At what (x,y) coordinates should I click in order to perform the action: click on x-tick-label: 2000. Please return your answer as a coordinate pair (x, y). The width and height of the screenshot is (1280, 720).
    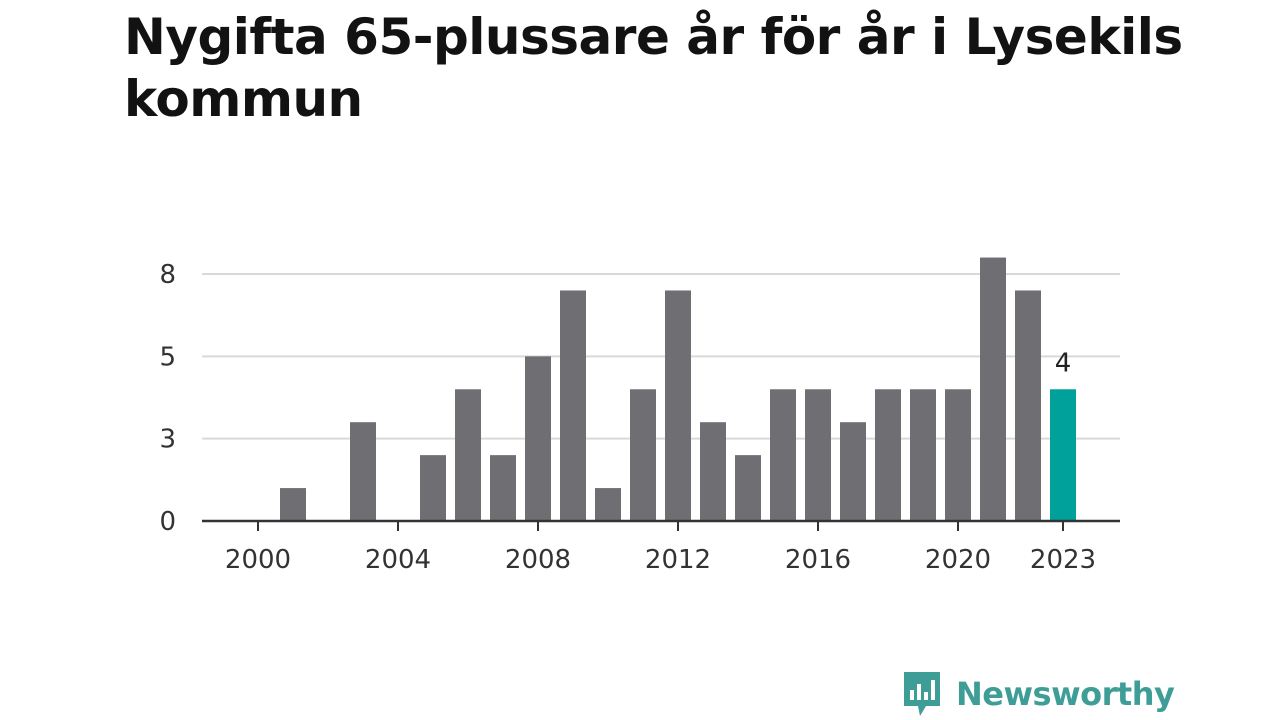
    Looking at the image, I should click on (258, 560).